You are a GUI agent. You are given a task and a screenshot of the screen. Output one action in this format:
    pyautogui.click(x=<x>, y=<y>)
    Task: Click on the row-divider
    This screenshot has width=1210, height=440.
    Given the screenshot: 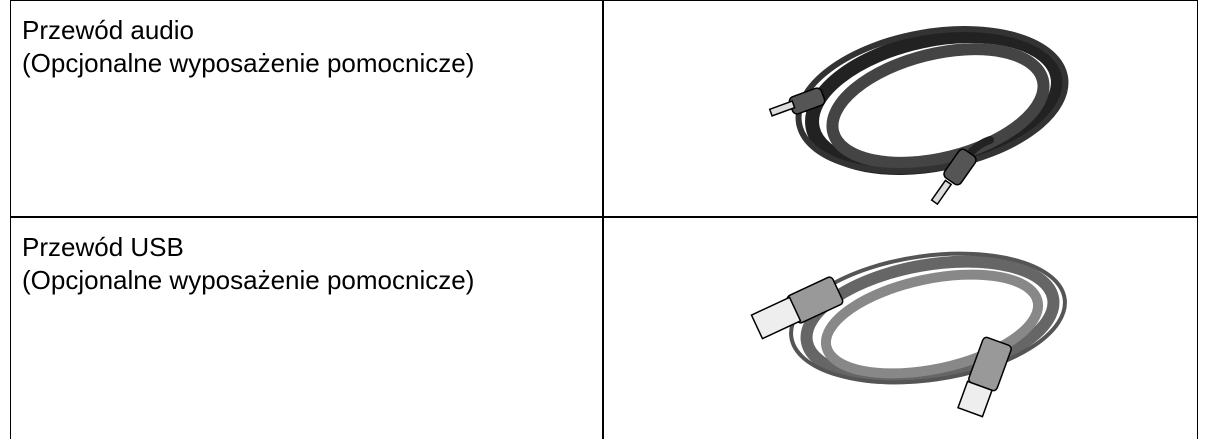 What is the action you would take?
    pyautogui.click(x=604, y=217)
    